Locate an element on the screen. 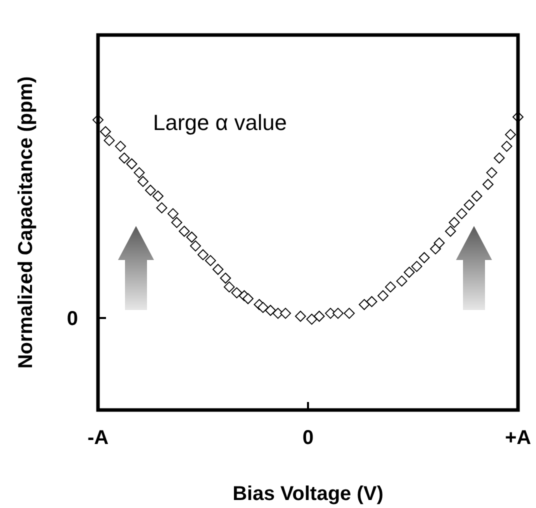 The width and height of the screenshot is (536, 508). text: 0 is located at coordinates (72, 319).